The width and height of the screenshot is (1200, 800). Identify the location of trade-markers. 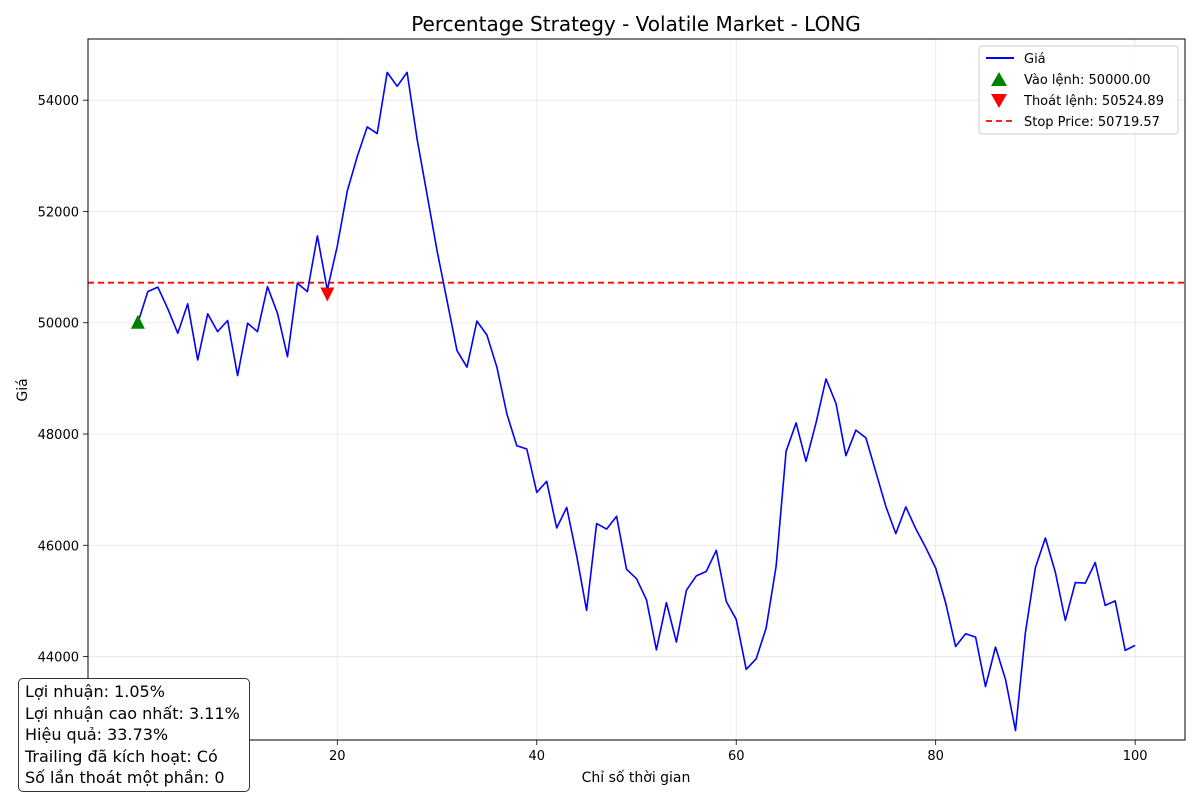
(232, 308).